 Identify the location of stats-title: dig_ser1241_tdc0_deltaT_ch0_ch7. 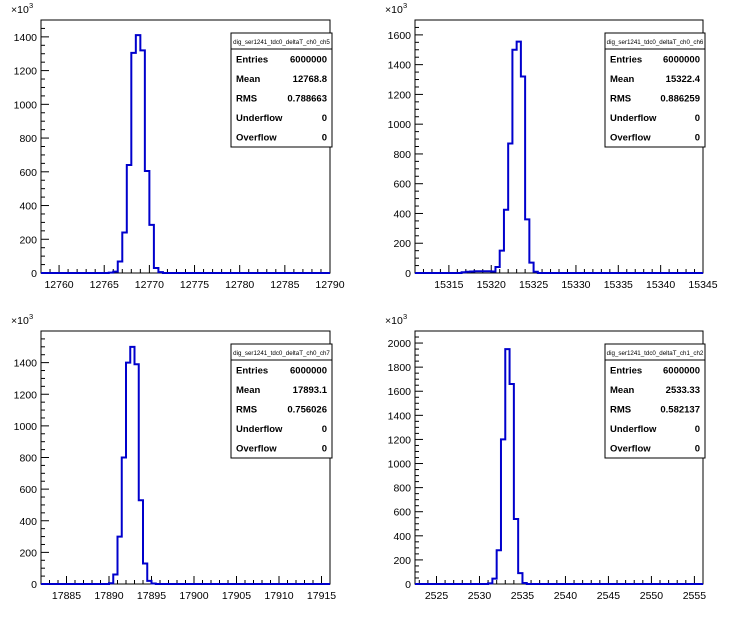
(281, 353).